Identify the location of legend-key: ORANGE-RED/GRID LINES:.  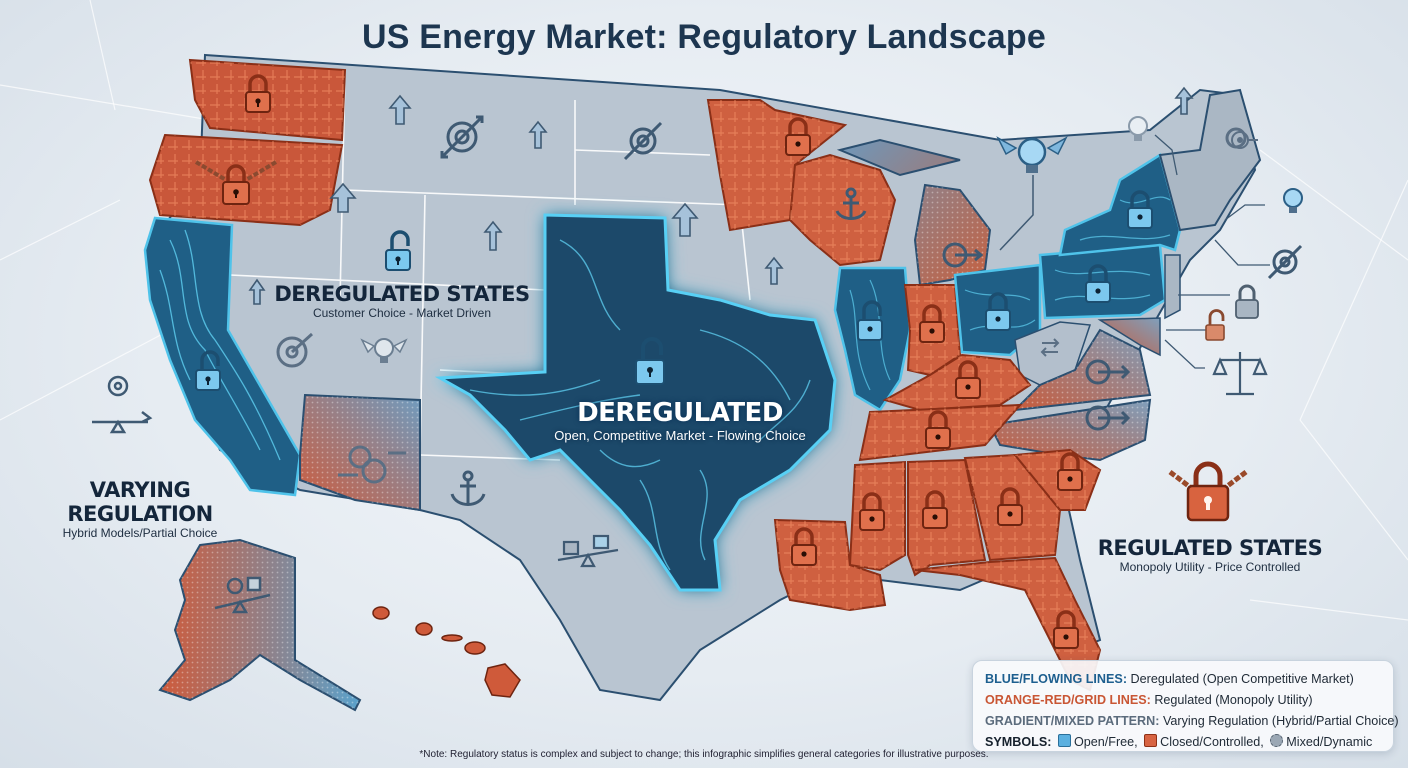
(1068, 700).